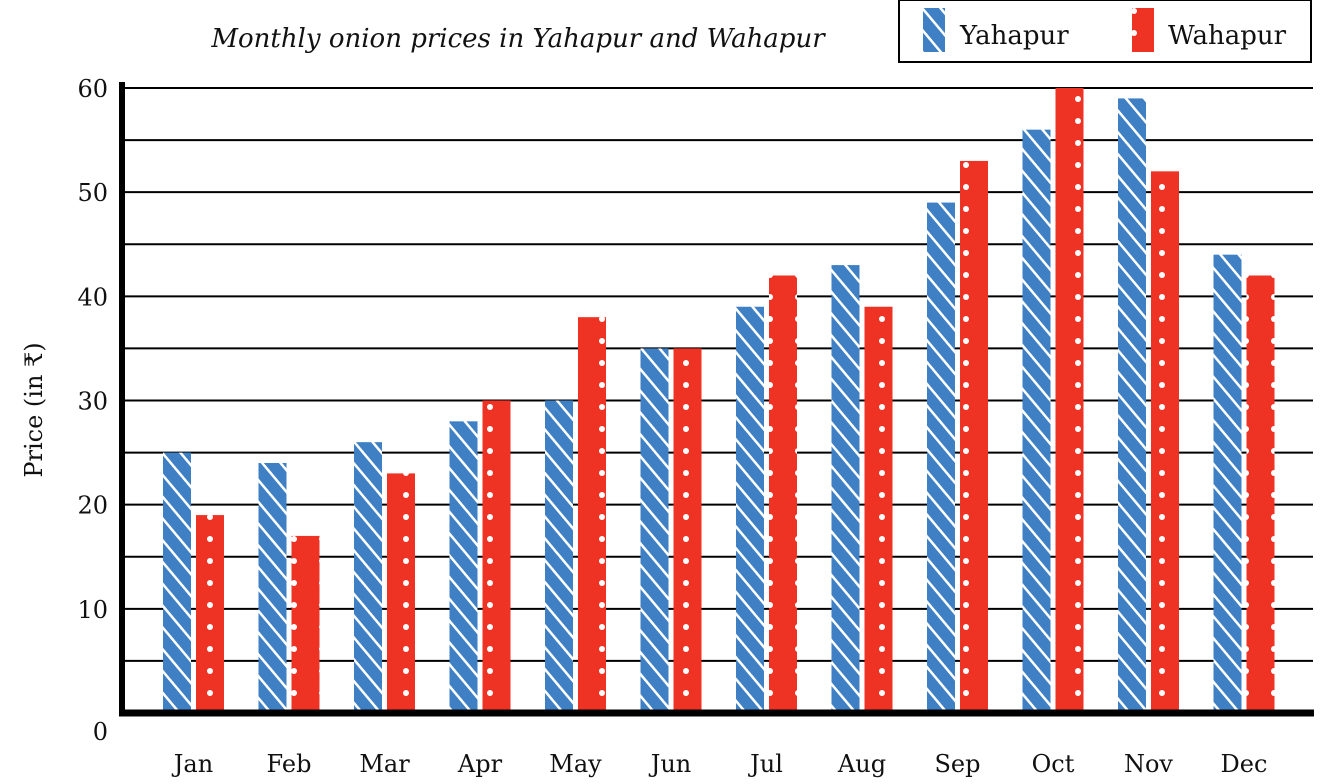  I want to click on bar-yahapur-mar, so click(368, 577).